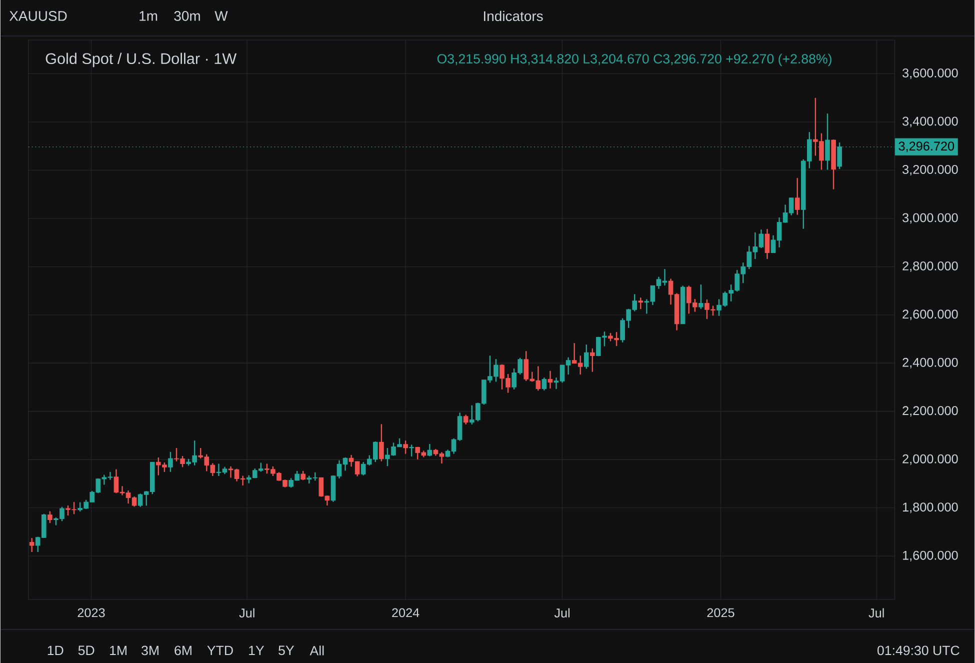 The width and height of the screenshot is (975, 663). Describe the element at coordinates (406, 612) in the screenshot. I see `x-tick-label: 2024` at that location.